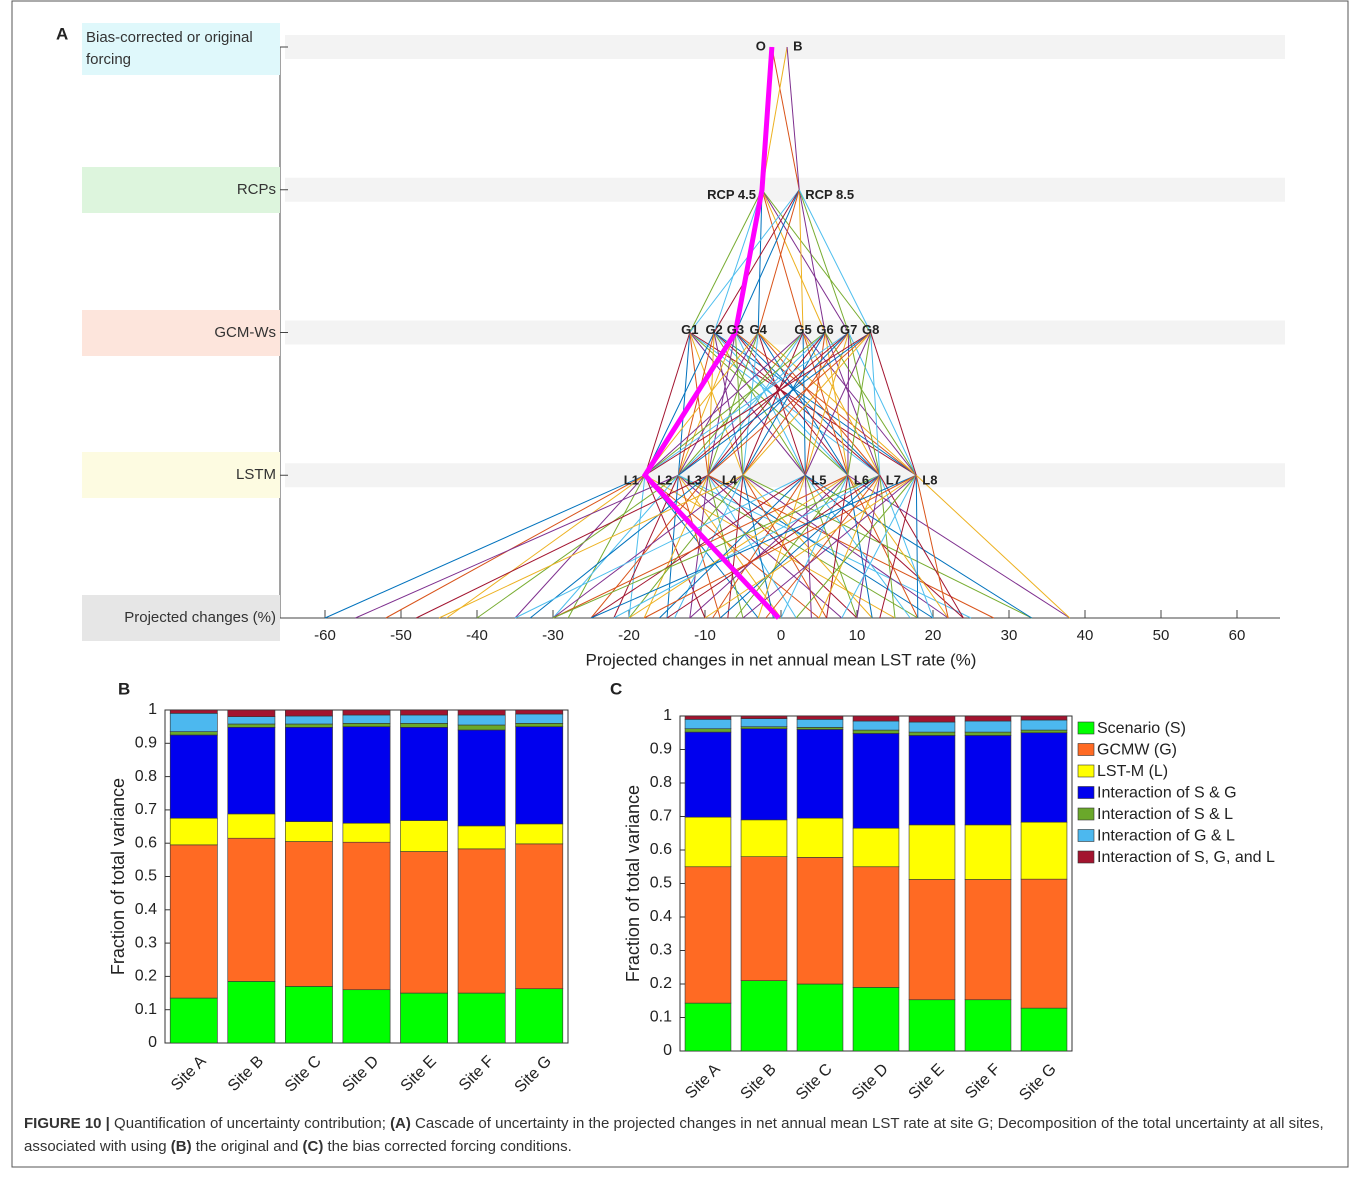 The height and width of the screenshot is (1192, 1360). What do you see at coordinates (1186, 857) in the screenshot?
I see `legend-label: Interaction of S, G, and L` at bounding box center [1186, 857].